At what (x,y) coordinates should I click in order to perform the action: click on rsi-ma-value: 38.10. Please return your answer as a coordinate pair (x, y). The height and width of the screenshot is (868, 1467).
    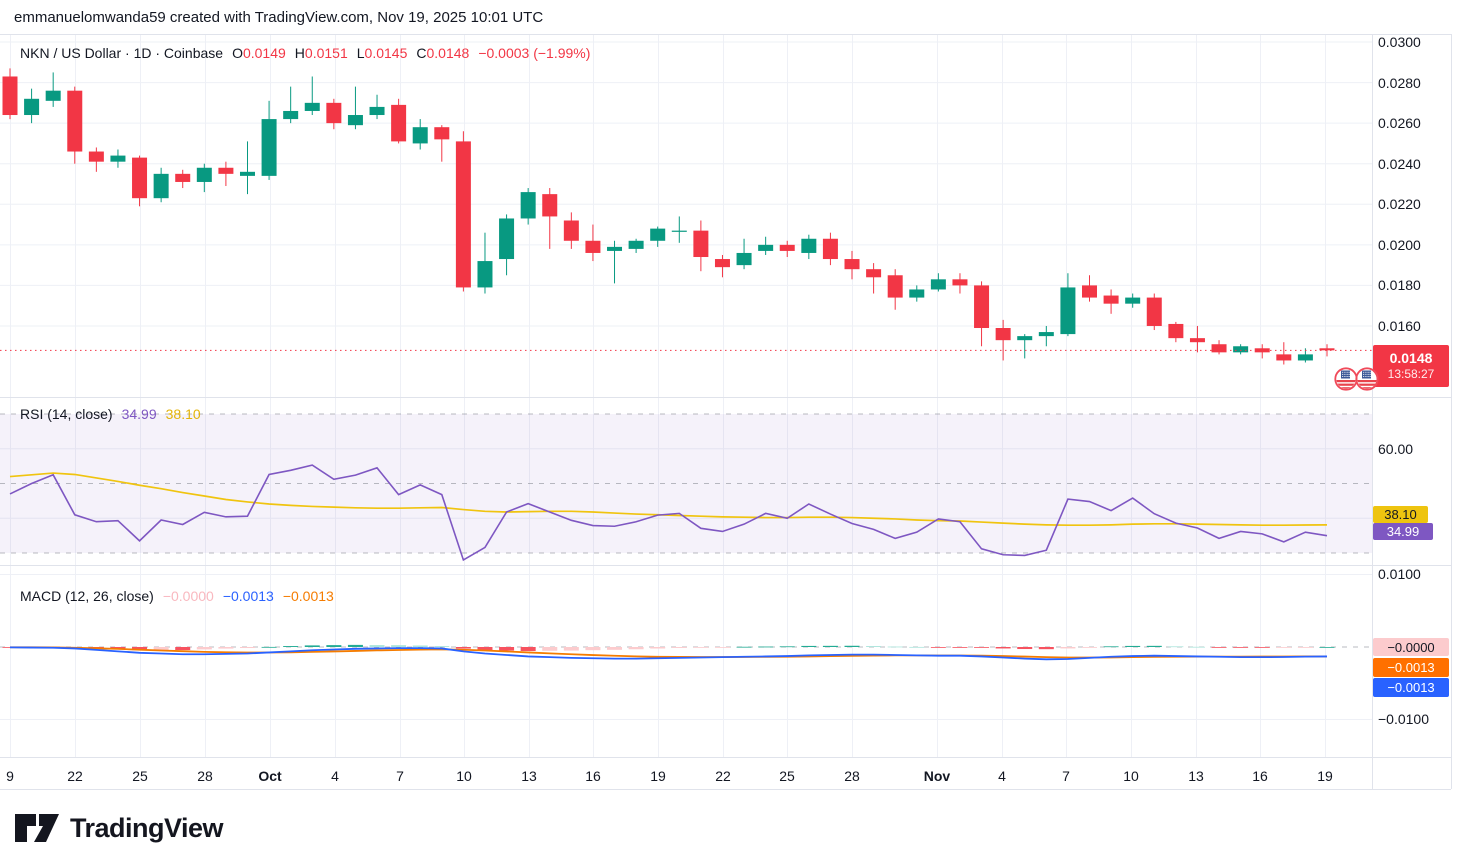
    Looking at the image, I should click on (183, 414).